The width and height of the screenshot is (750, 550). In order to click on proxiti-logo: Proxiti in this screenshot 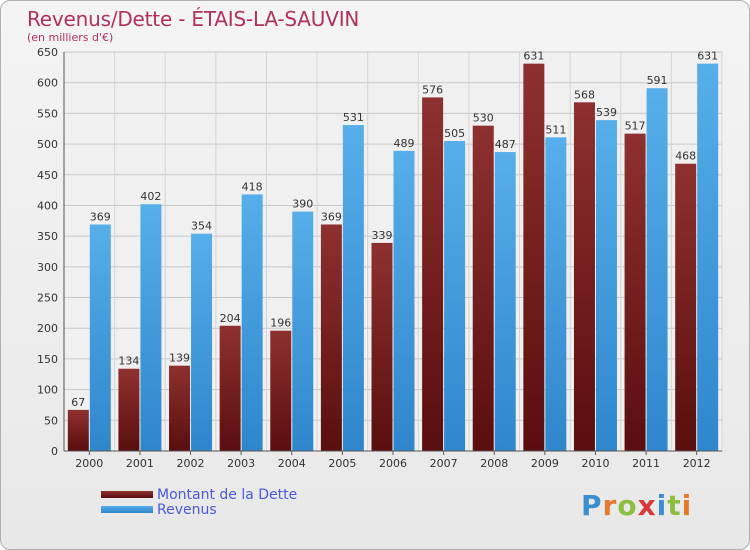, I will do `click(636, 505)`.